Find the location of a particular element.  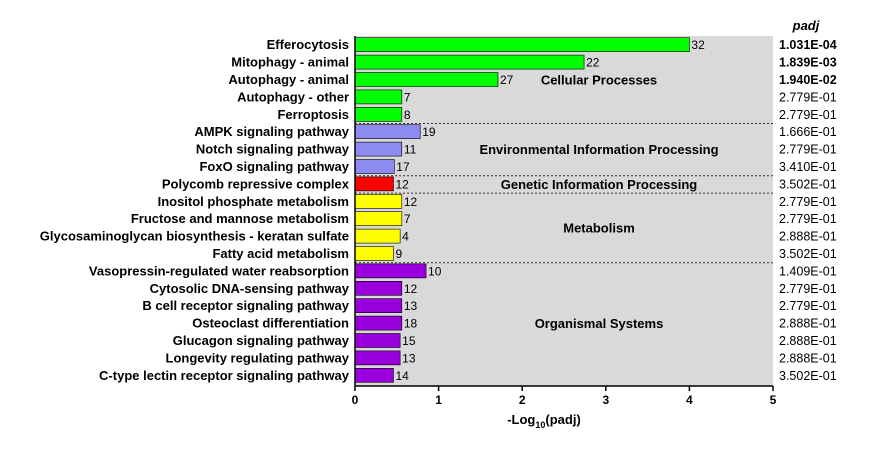

category-label: FoxO signaling pathway is located at coordinates (274, 166).